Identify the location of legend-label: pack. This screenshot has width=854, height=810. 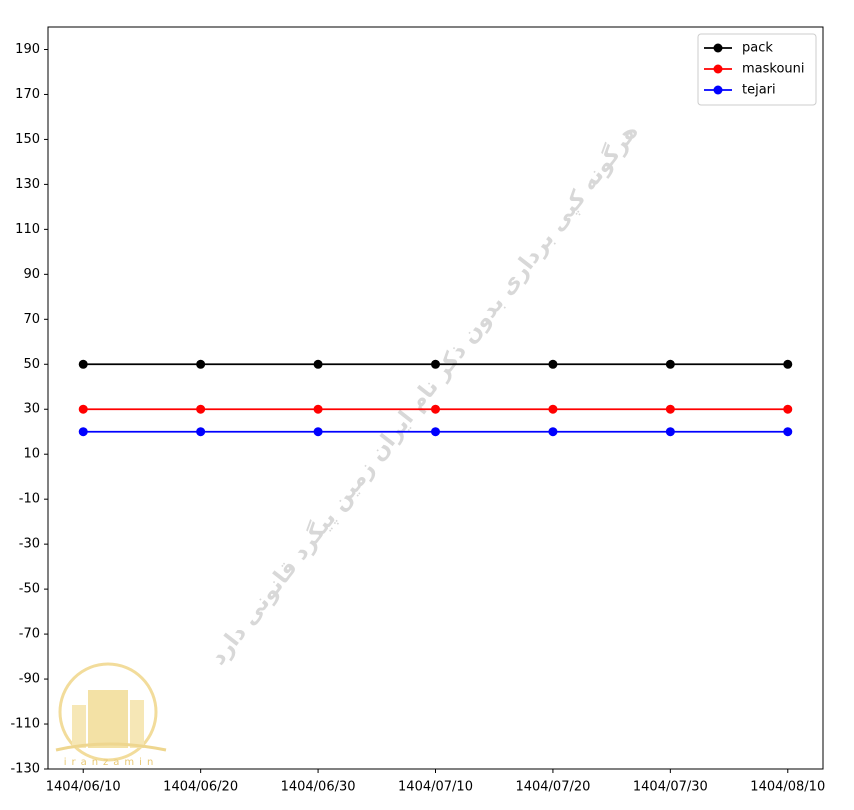
(757, 48).